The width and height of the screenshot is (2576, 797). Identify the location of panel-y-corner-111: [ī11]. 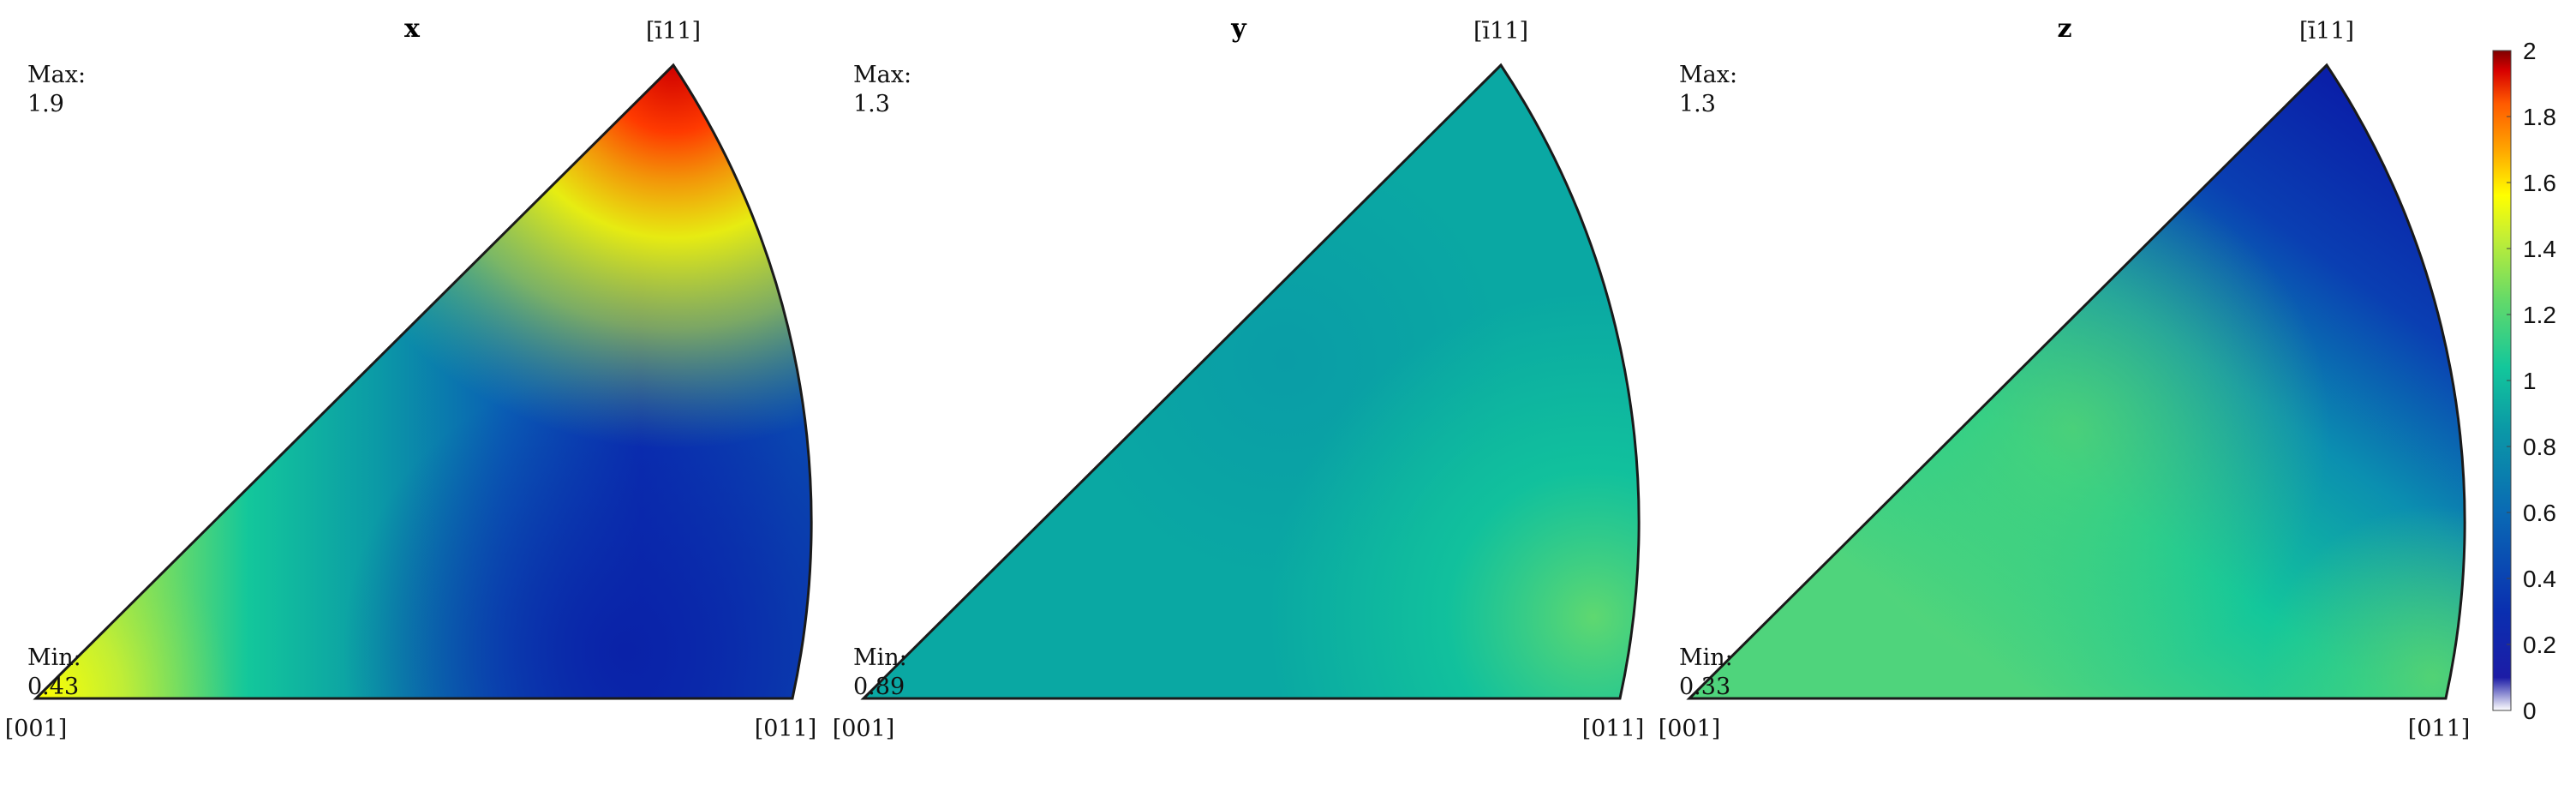
(1500, 31).